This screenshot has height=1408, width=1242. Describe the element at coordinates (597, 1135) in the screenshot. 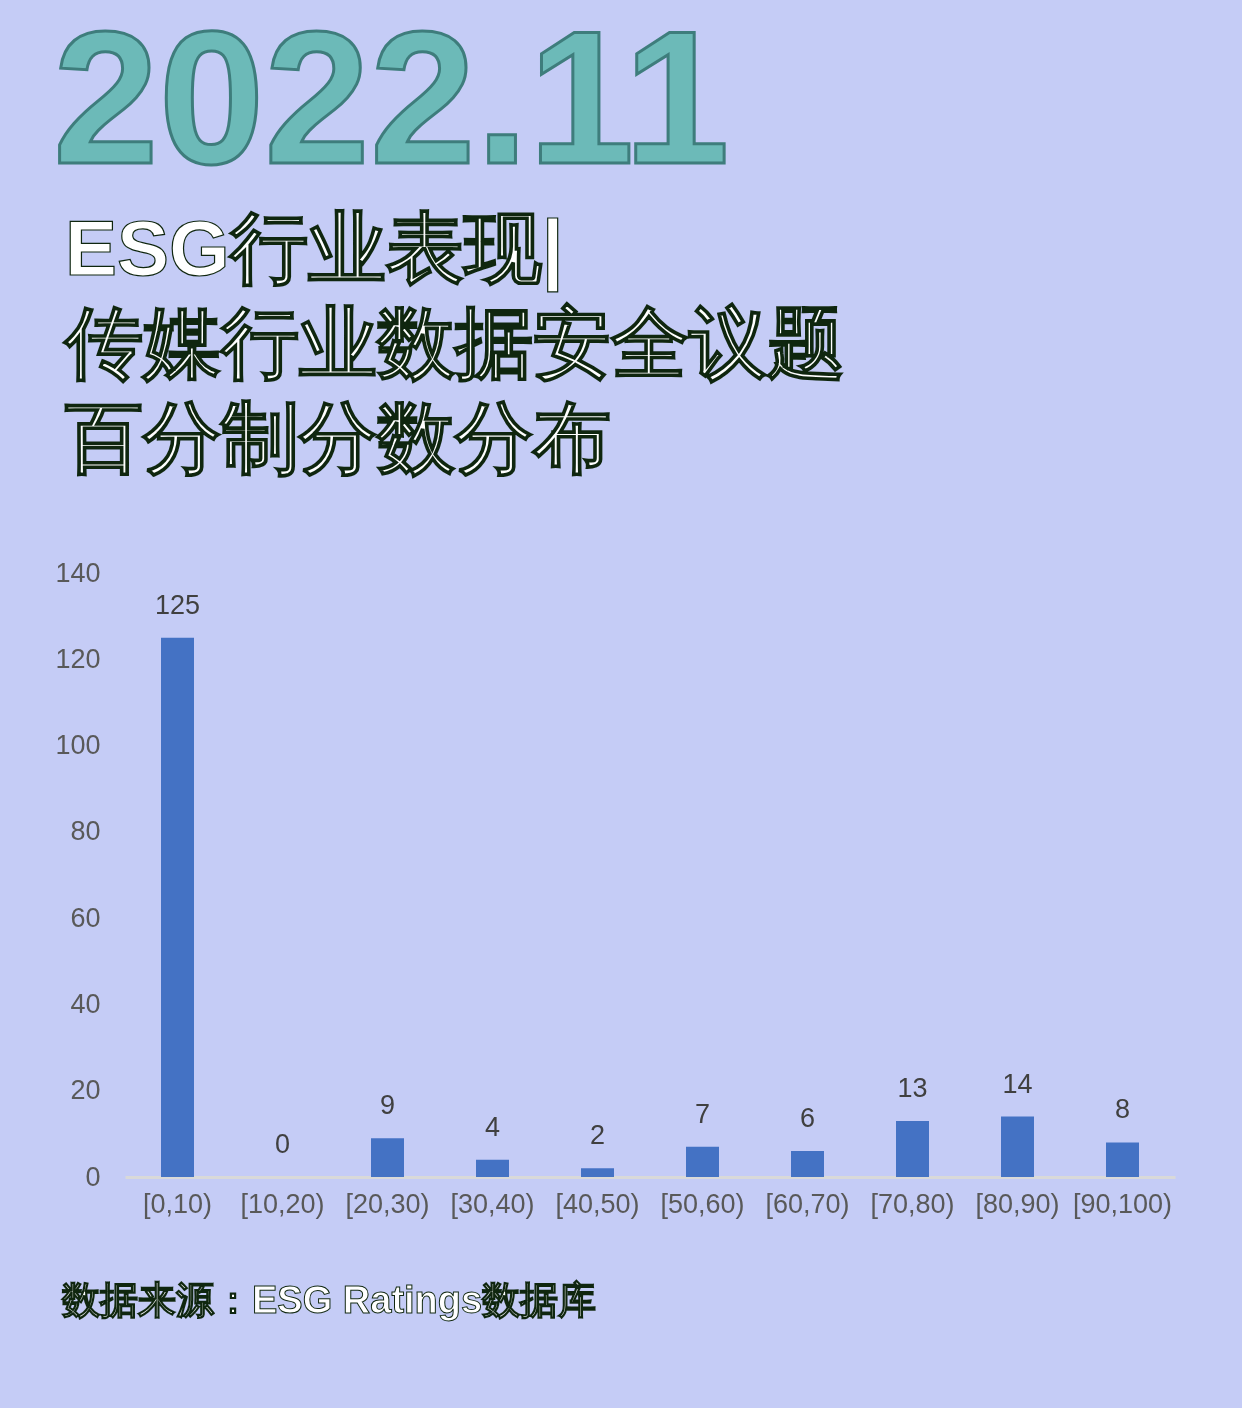

I see `data-label: 2` at that location.